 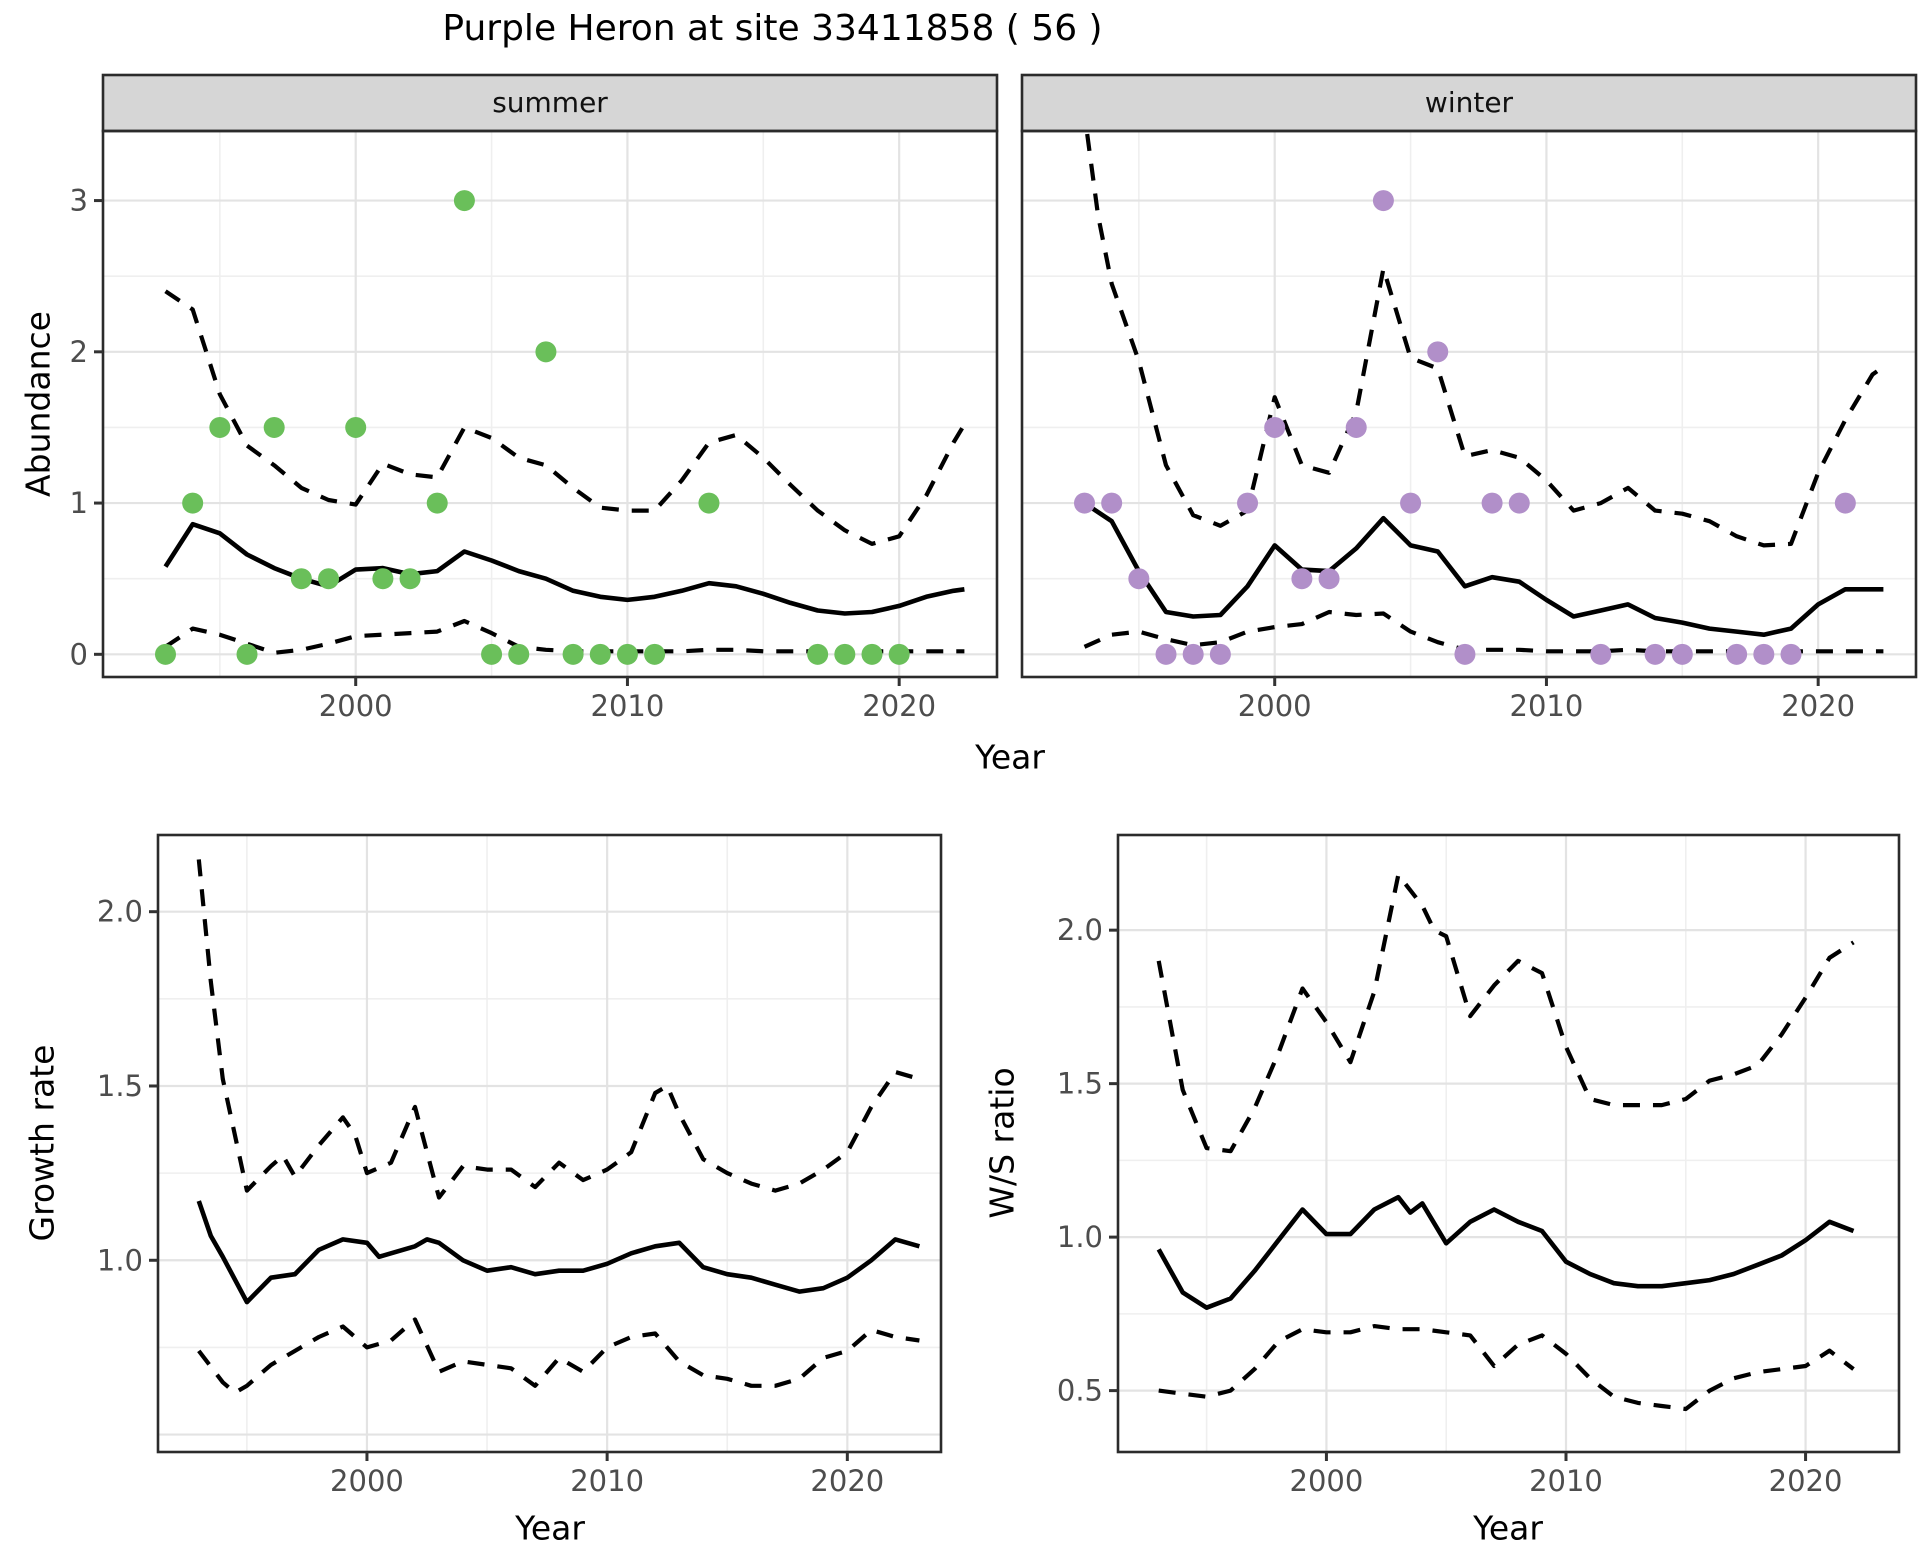 What do you see at coordinates (38, 404) in the screenshot?
I see `abundance-axis-title: Abundance` at bounding box center [38, 404].